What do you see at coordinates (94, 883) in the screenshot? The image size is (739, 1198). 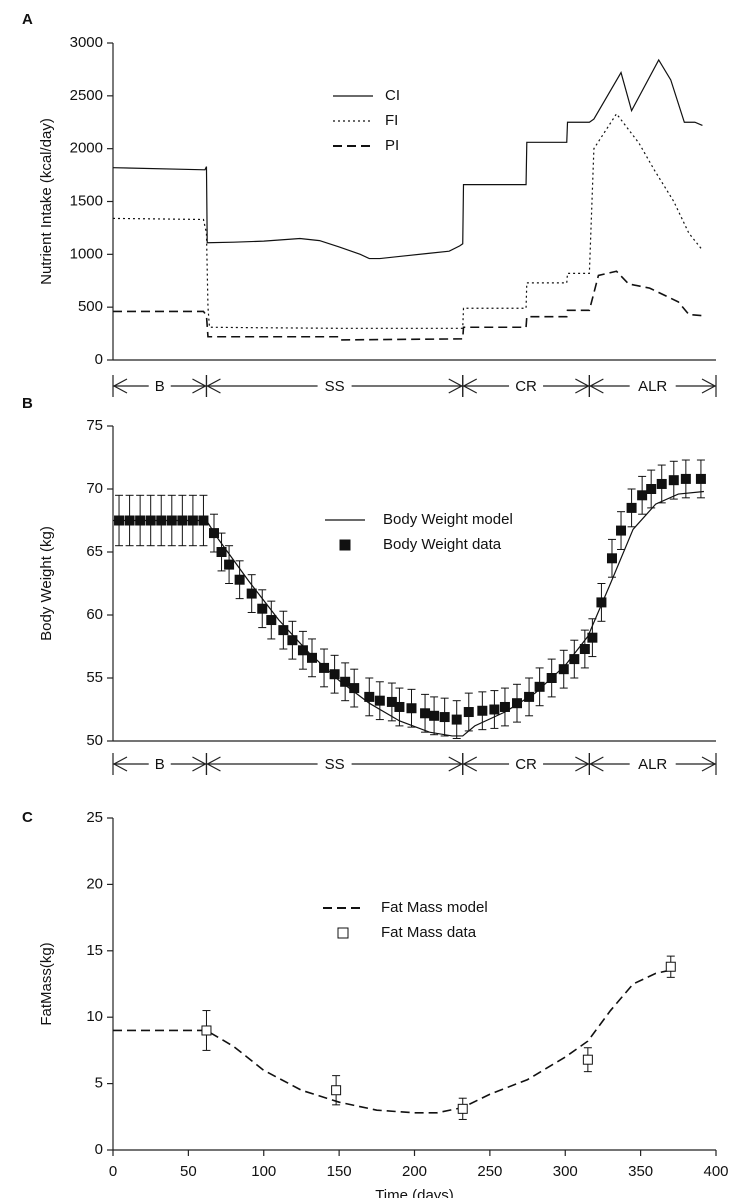 I see `y-tick-label: 20` at bounding box center [94, 883].